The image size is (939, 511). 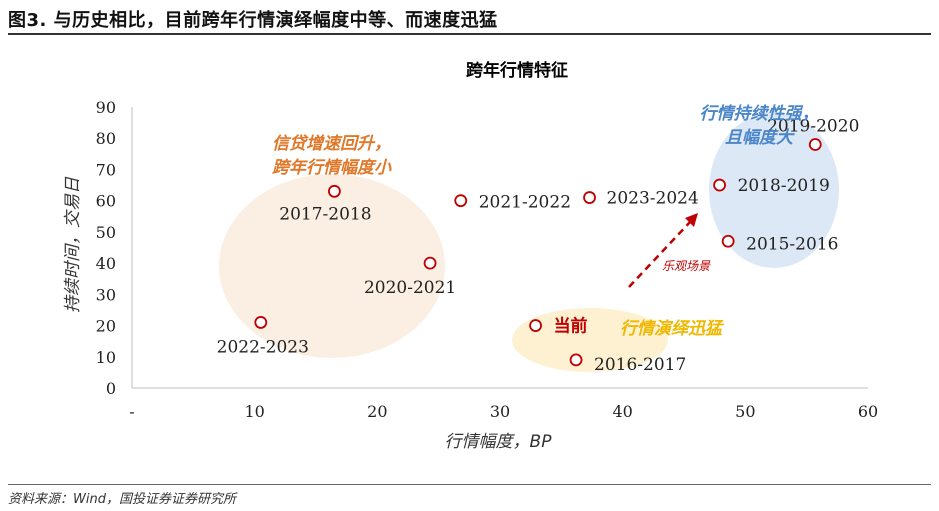 I want to click on y-axis-label: 持续时间，交易日, so click(x=73, y=244).